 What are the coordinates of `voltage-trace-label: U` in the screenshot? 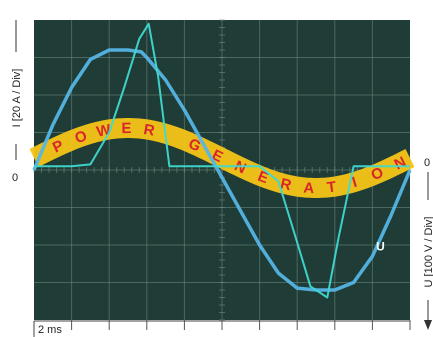 It's located at (380, 247).